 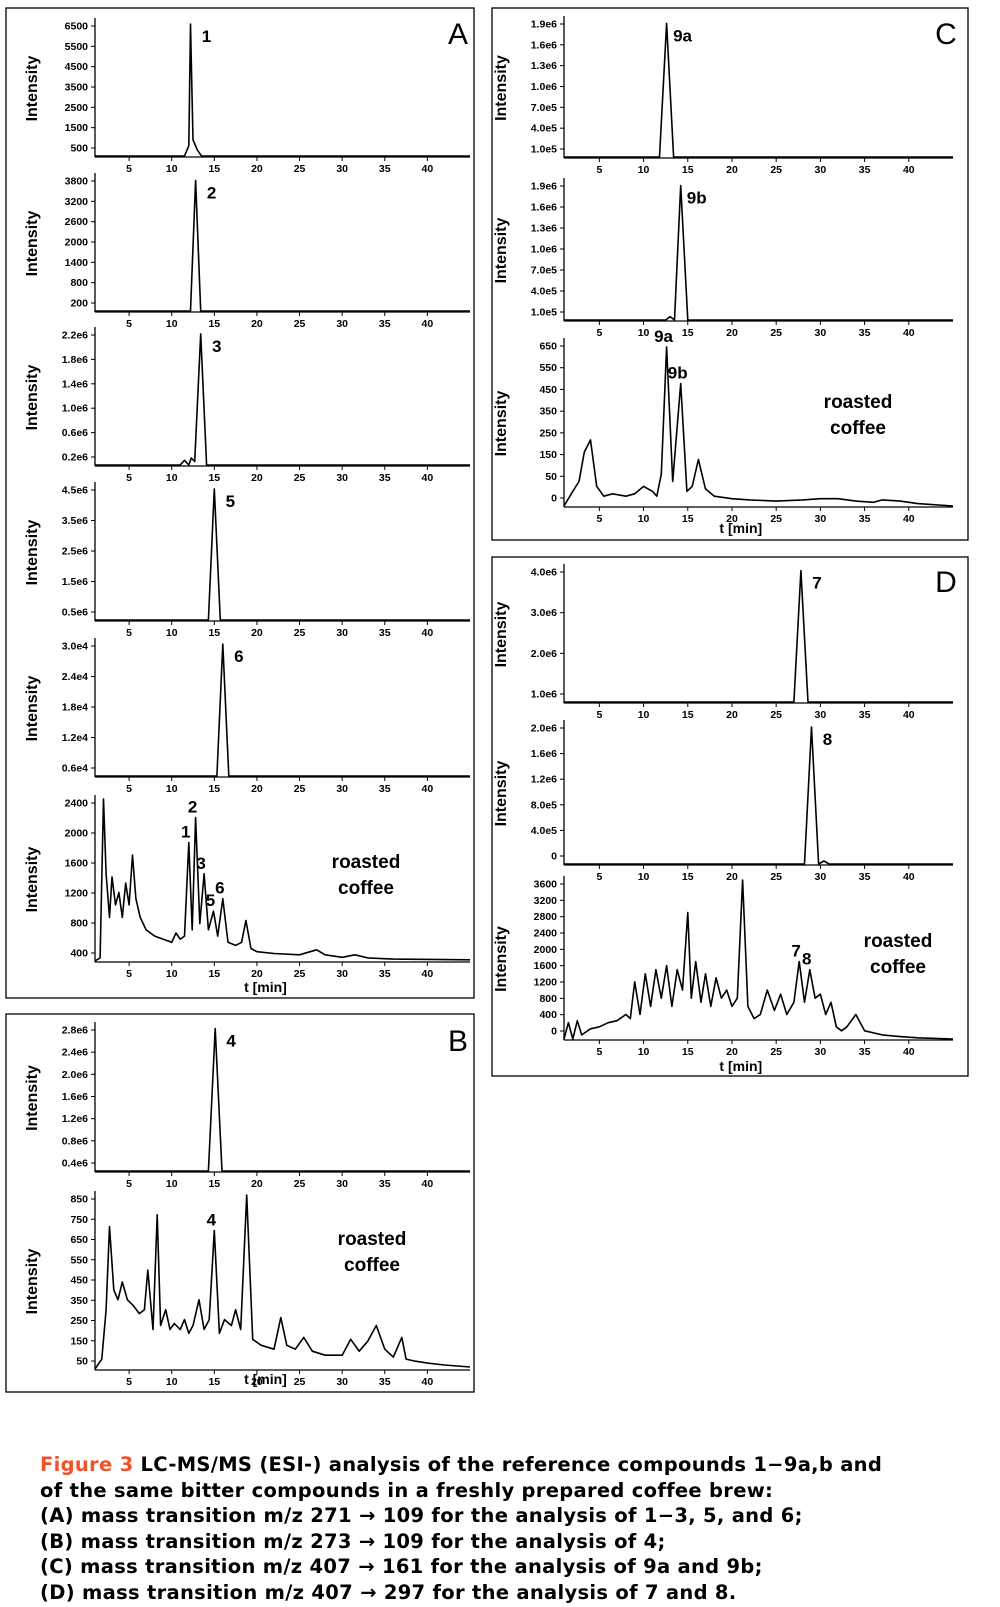 What do you see at coordinates (546, 966) in the screenshot?
I see `y-tick-label: 1600` at bounding box center [546, 966].